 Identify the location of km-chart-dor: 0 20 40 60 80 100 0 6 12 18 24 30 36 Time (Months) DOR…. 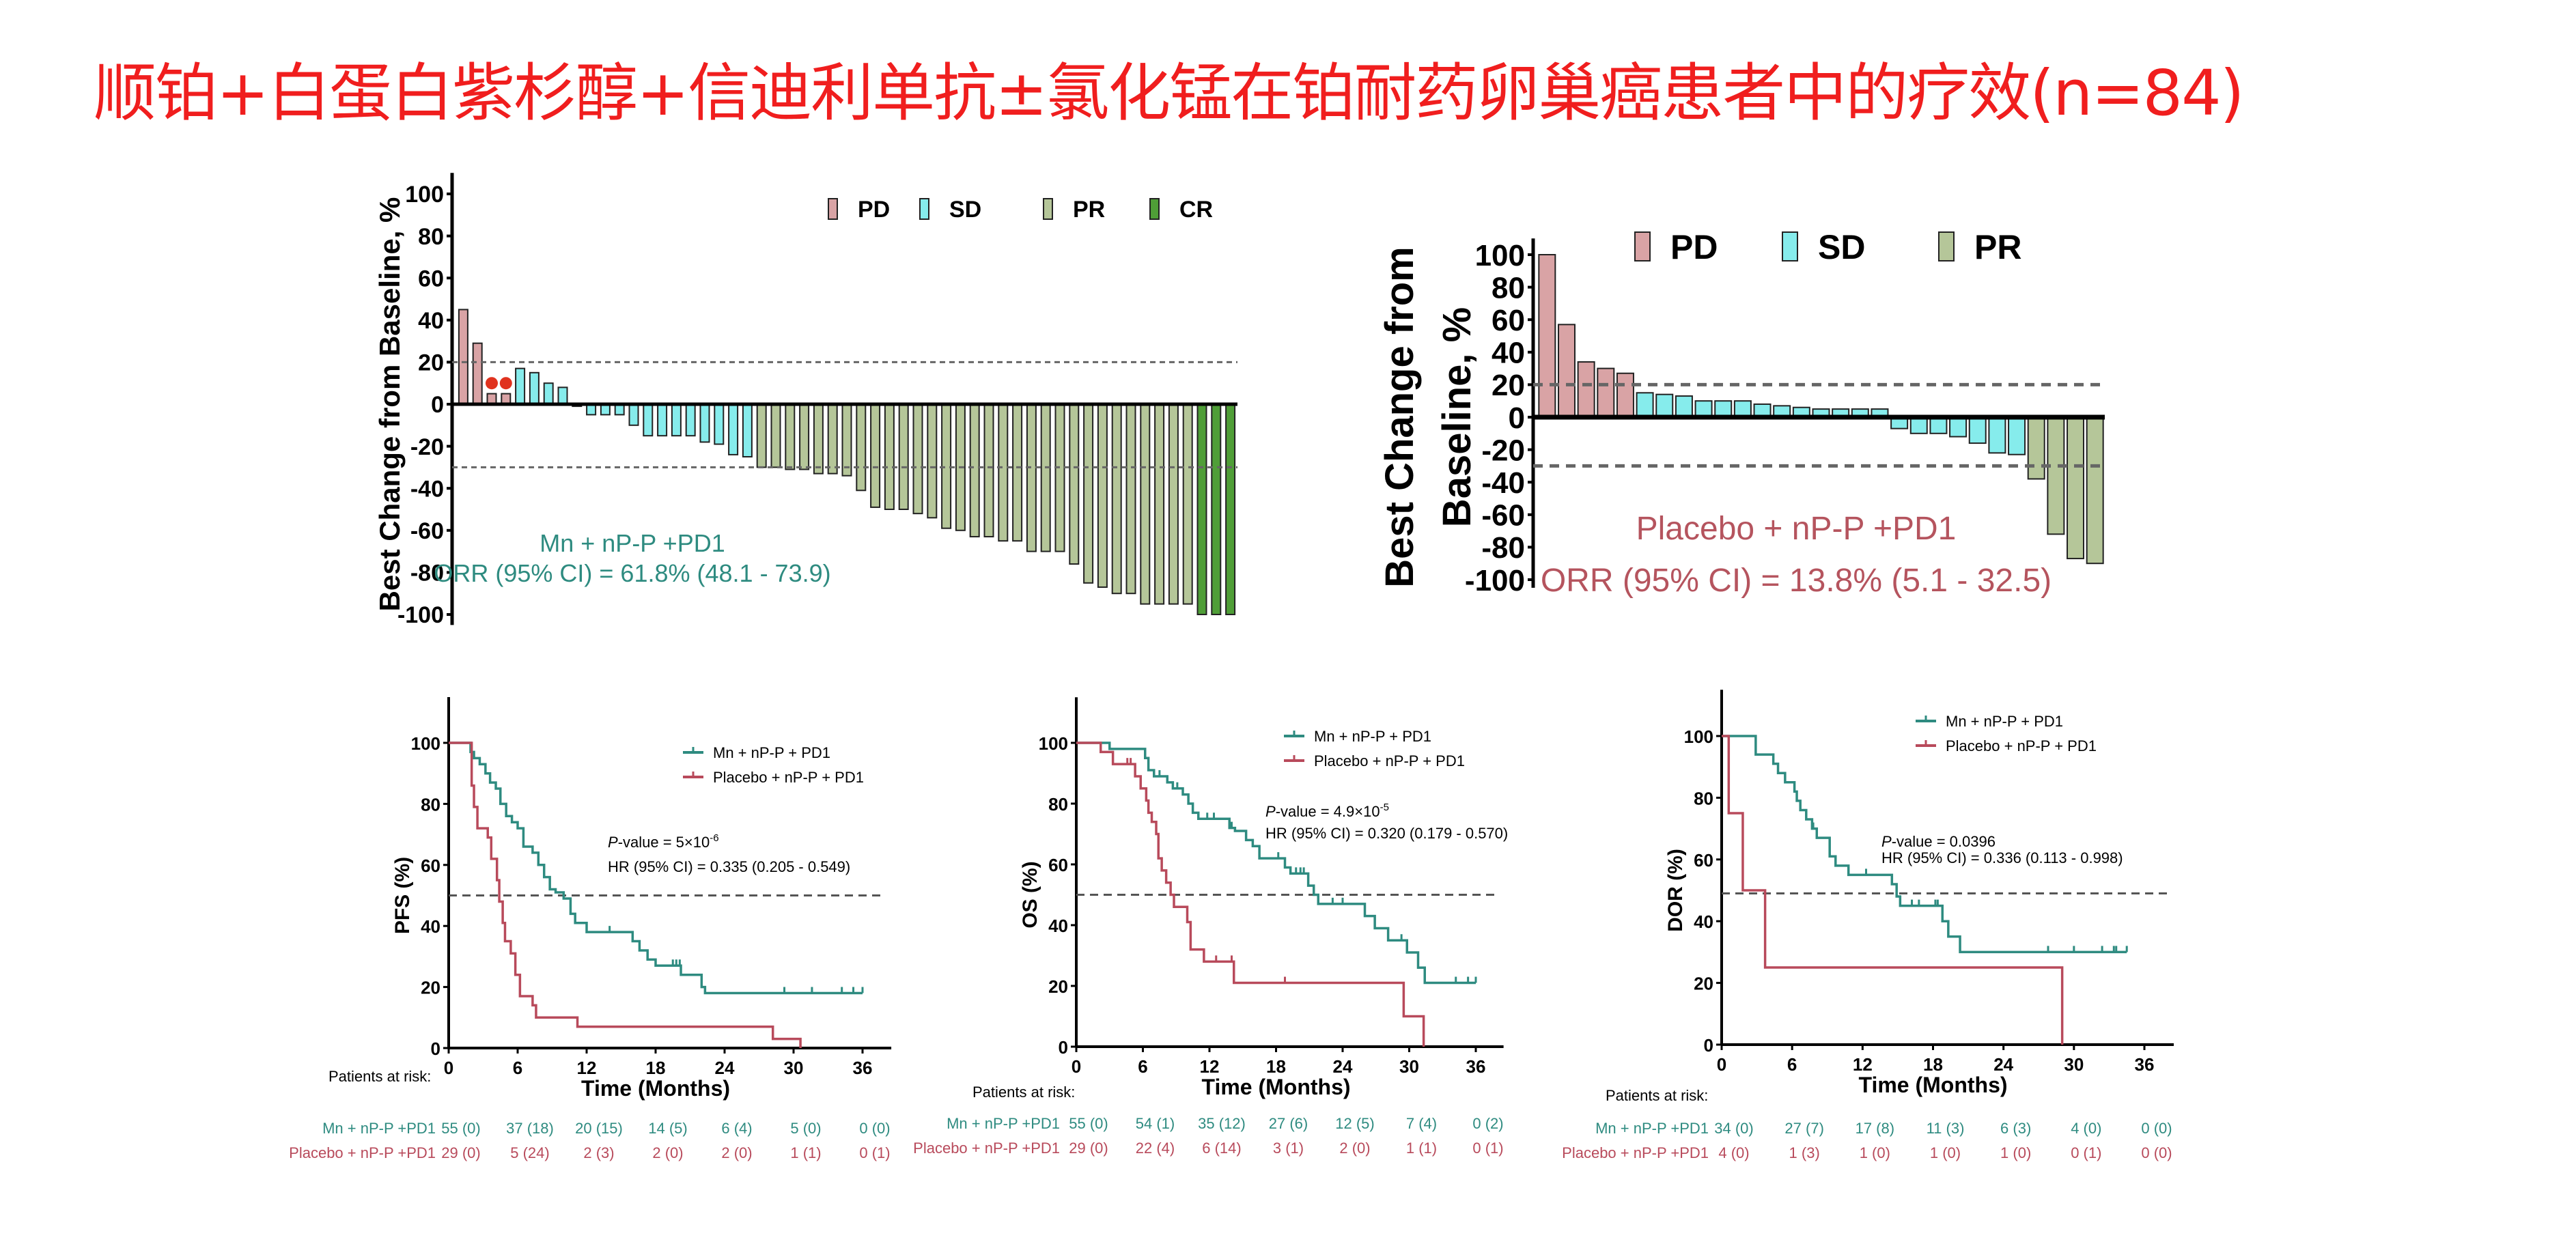
(1868, 925).